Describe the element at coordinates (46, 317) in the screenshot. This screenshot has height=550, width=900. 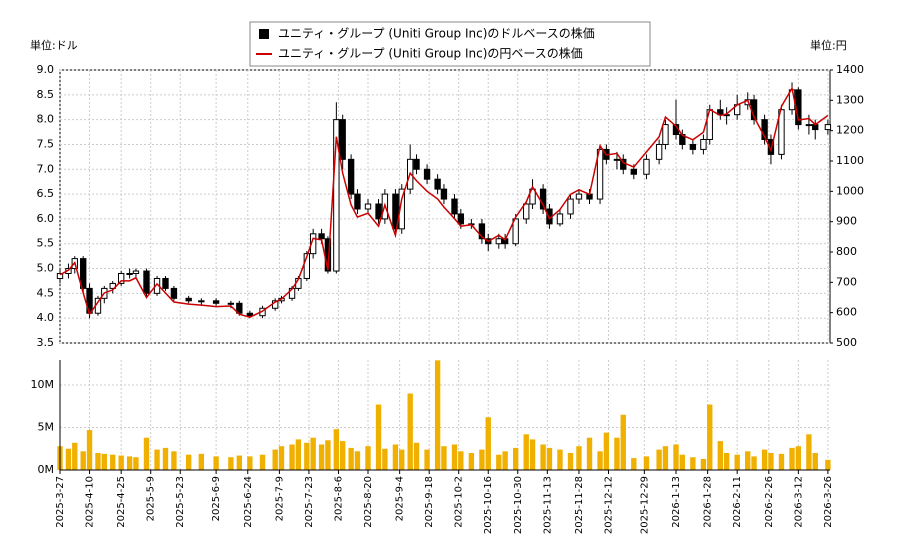
I see `y-tick-label: 4.0` at that location.